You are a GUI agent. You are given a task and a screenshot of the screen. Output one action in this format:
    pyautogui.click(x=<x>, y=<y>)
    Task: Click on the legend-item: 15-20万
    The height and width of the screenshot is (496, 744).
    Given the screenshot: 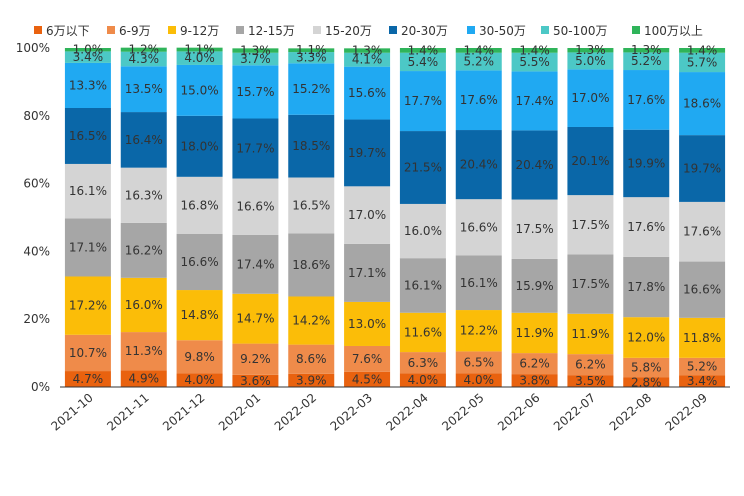 What is the action you would take?
    pyautogui.click(x=342, y=31)
    